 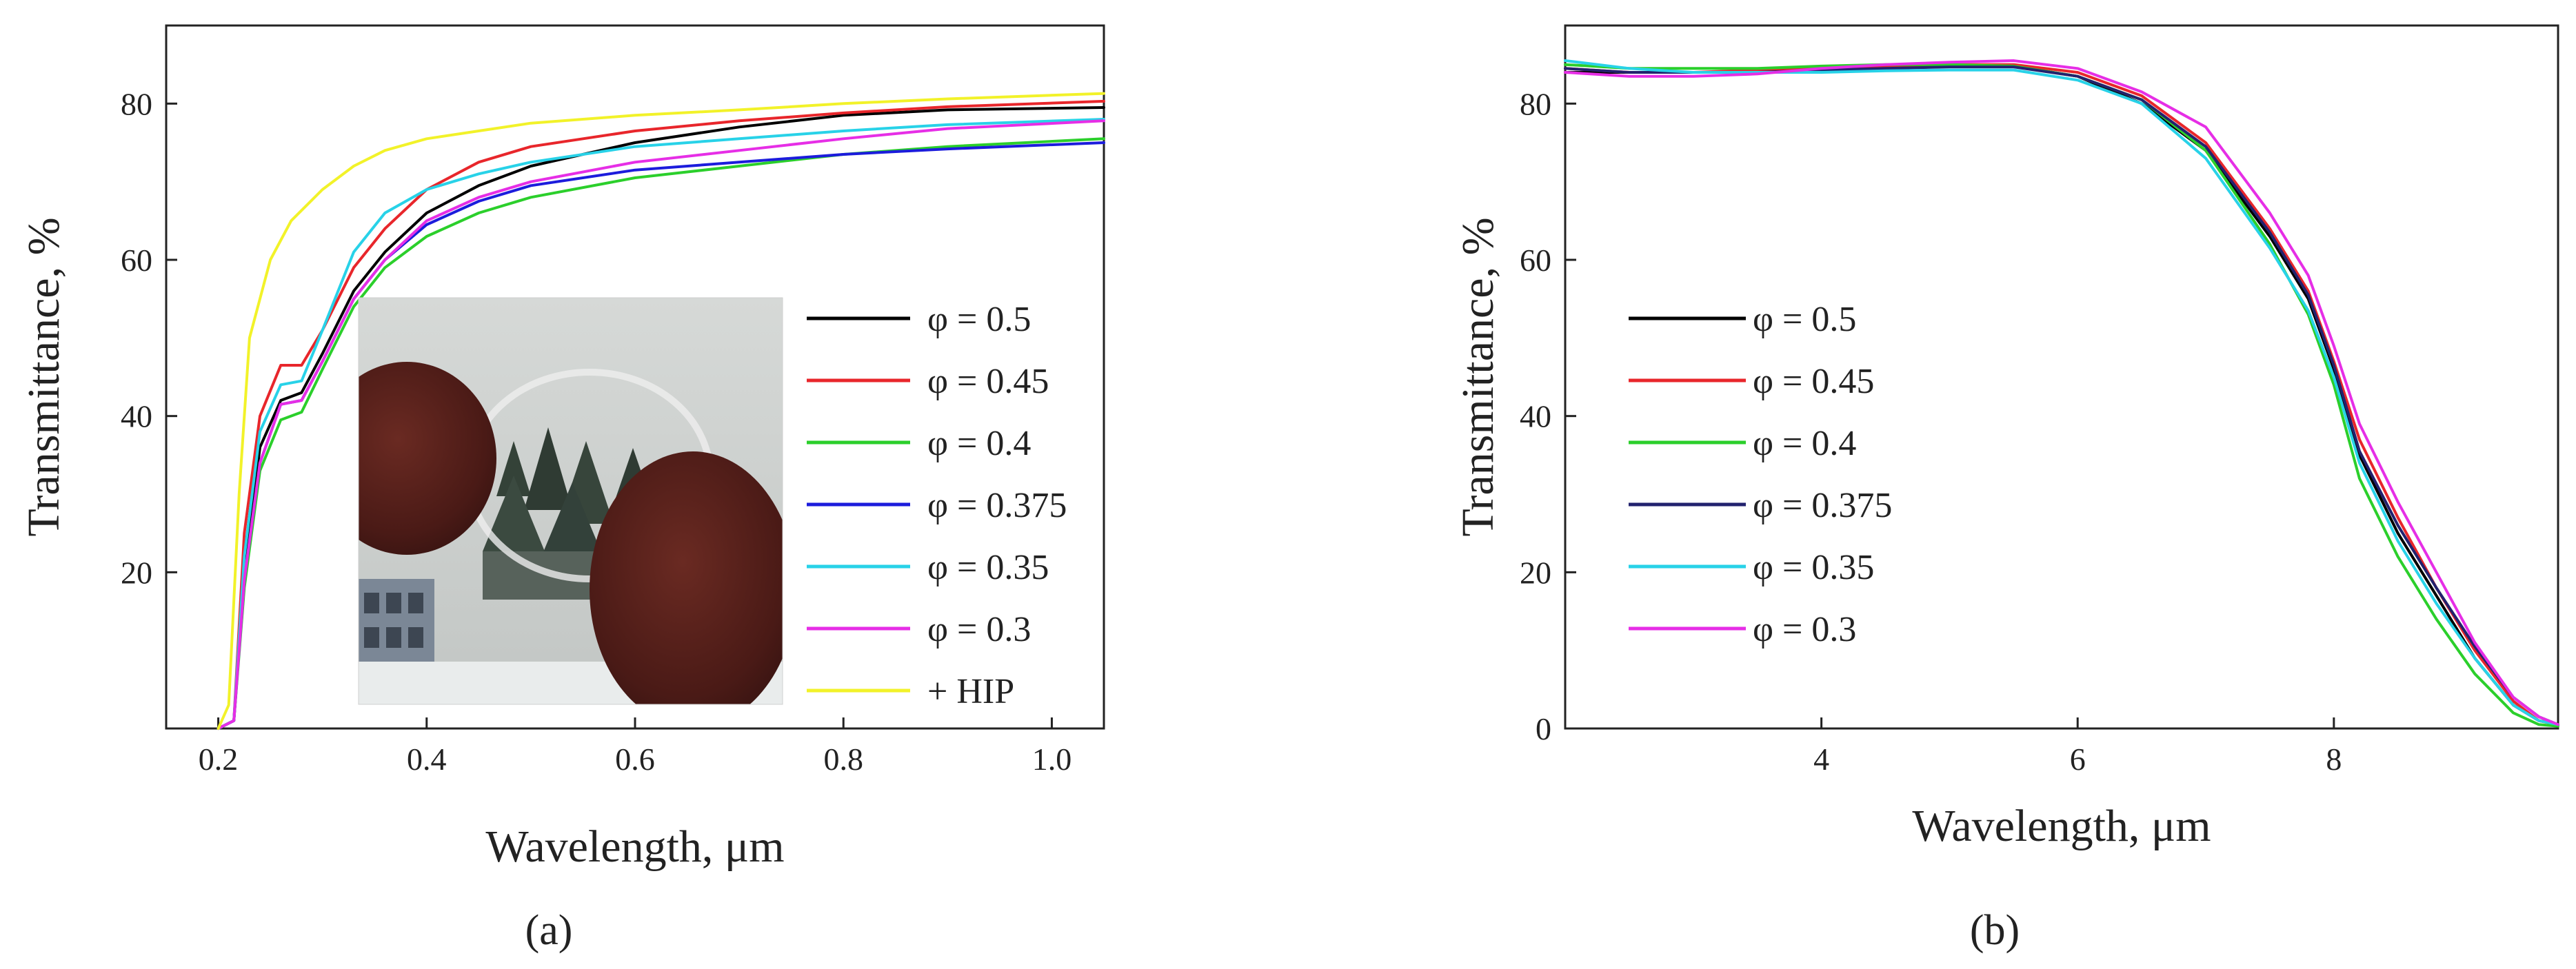 What do you see at coordinates (1813, 567) in the screenshot?
I see `b-legend-label-4: φ = 0.35` at bounding box center [1813, 567].